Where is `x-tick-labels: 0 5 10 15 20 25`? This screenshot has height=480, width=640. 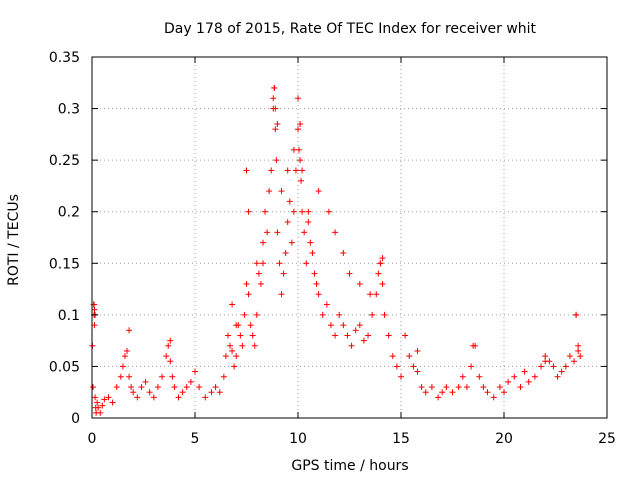
x-tick-labels: 0 5 10 15 20 25 is located at coordinates (352, 439).